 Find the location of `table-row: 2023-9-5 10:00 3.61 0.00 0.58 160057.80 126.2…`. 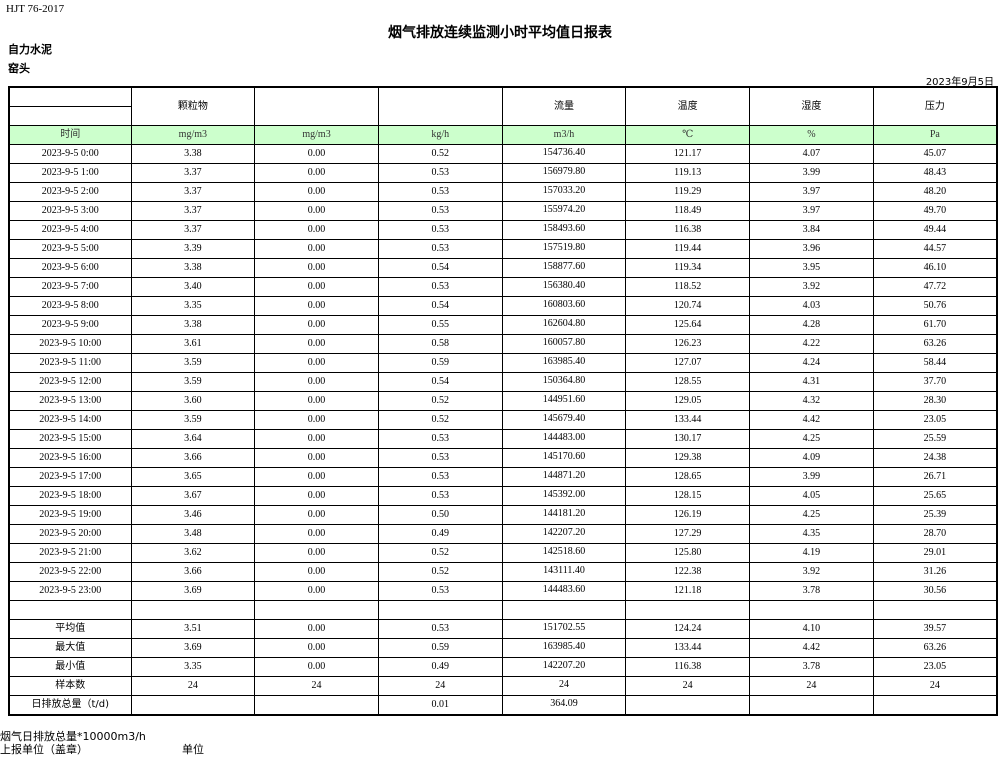

table-row: 2023-9-5 10:00 3.61 0.00 0.58 160057.80 126.2… is located at coordinates (503, 344).